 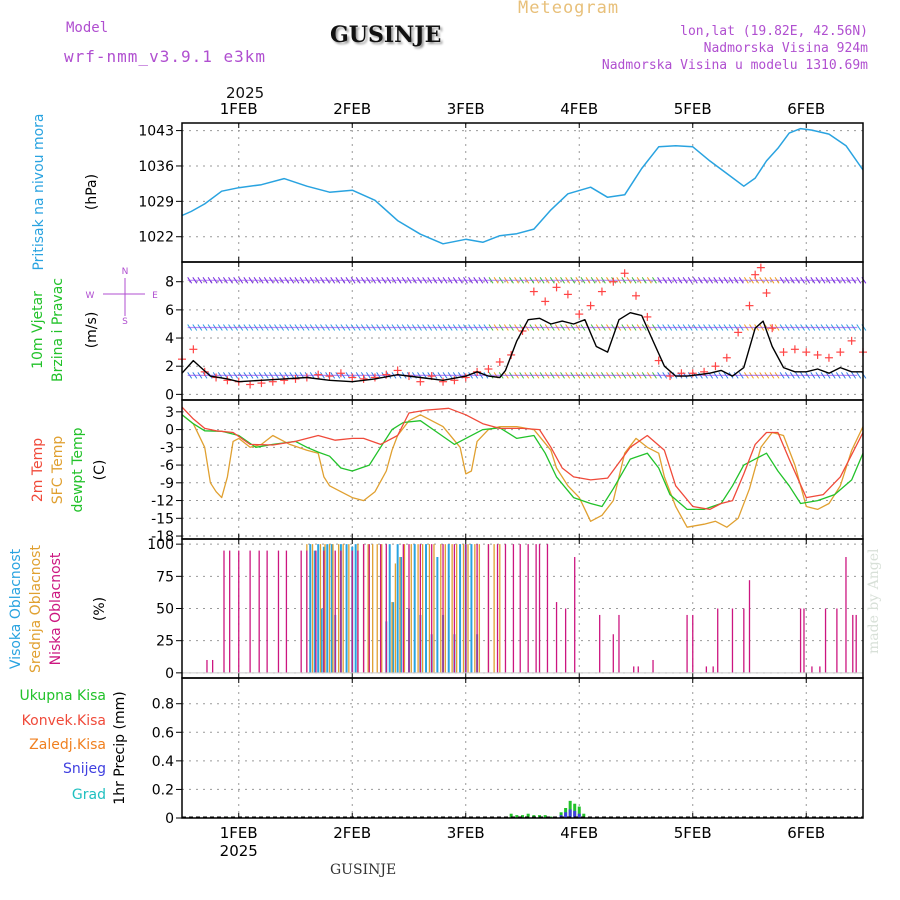 What do you see at coordinates (169, 413) in the screenshot?
I see `y-tick-label: 3` at bounding box center [169, 413].